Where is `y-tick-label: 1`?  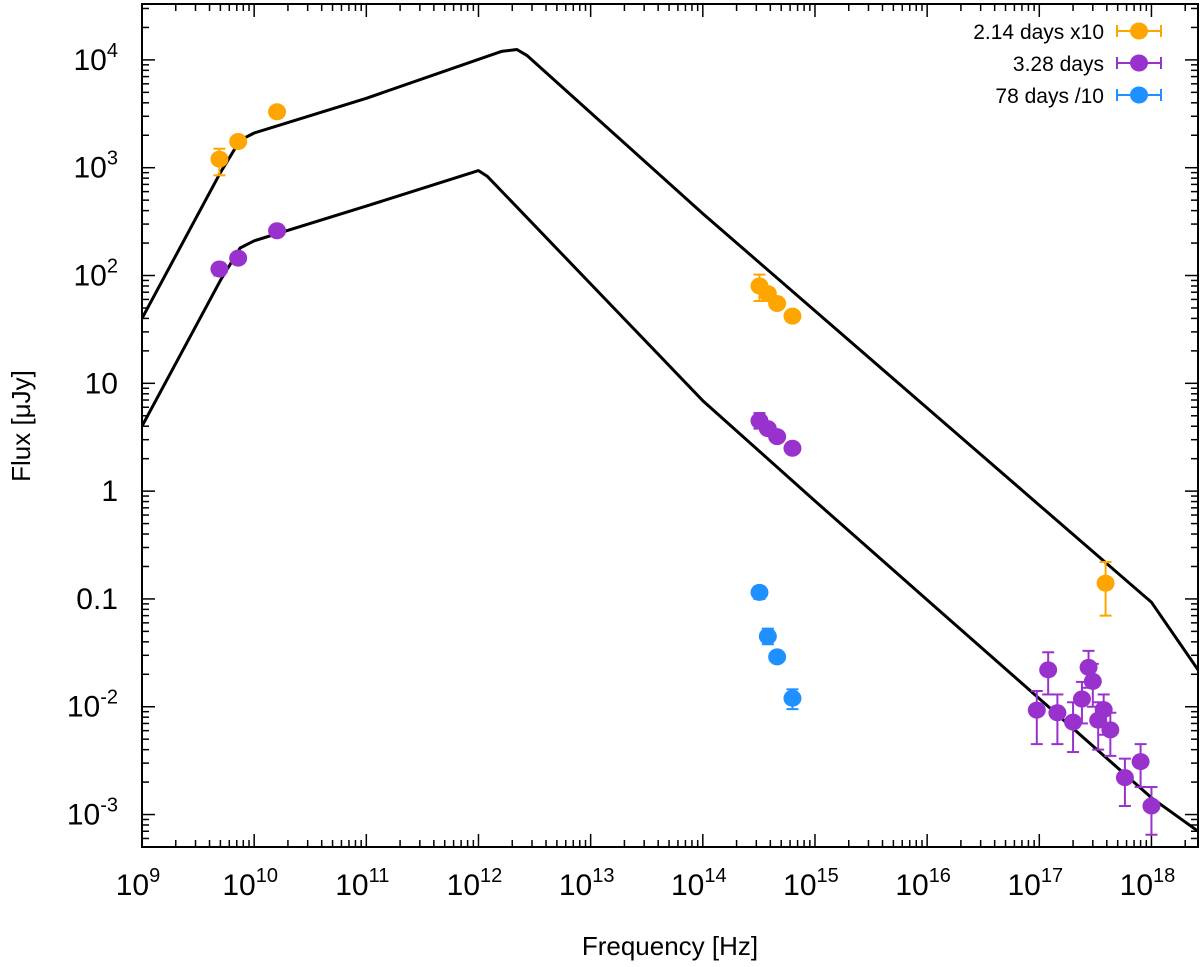
y-tick-label: 1 is located at coordinates (109, 491).